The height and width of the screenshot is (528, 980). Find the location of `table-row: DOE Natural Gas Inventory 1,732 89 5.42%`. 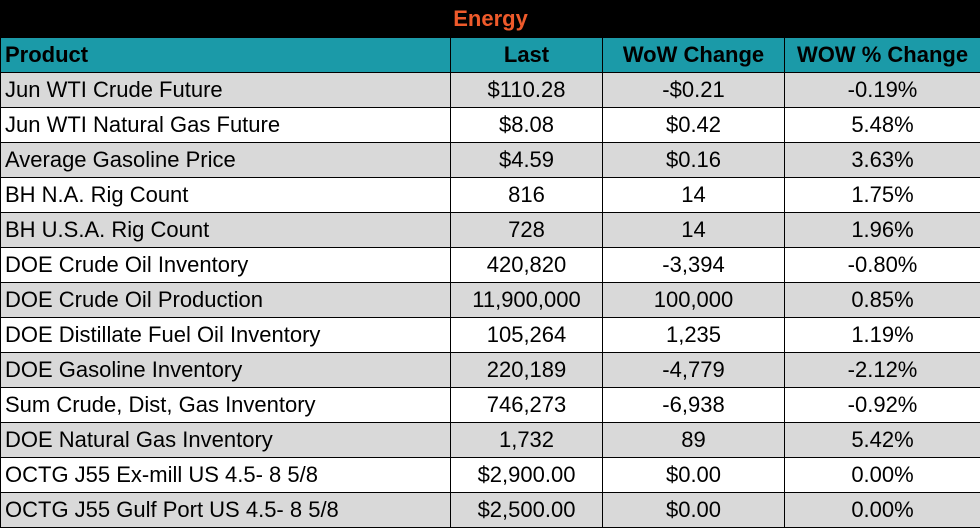

table-row: DOE Natural Gas Inventory 1,732 89 5.42% is located at coordinates (490, 440).